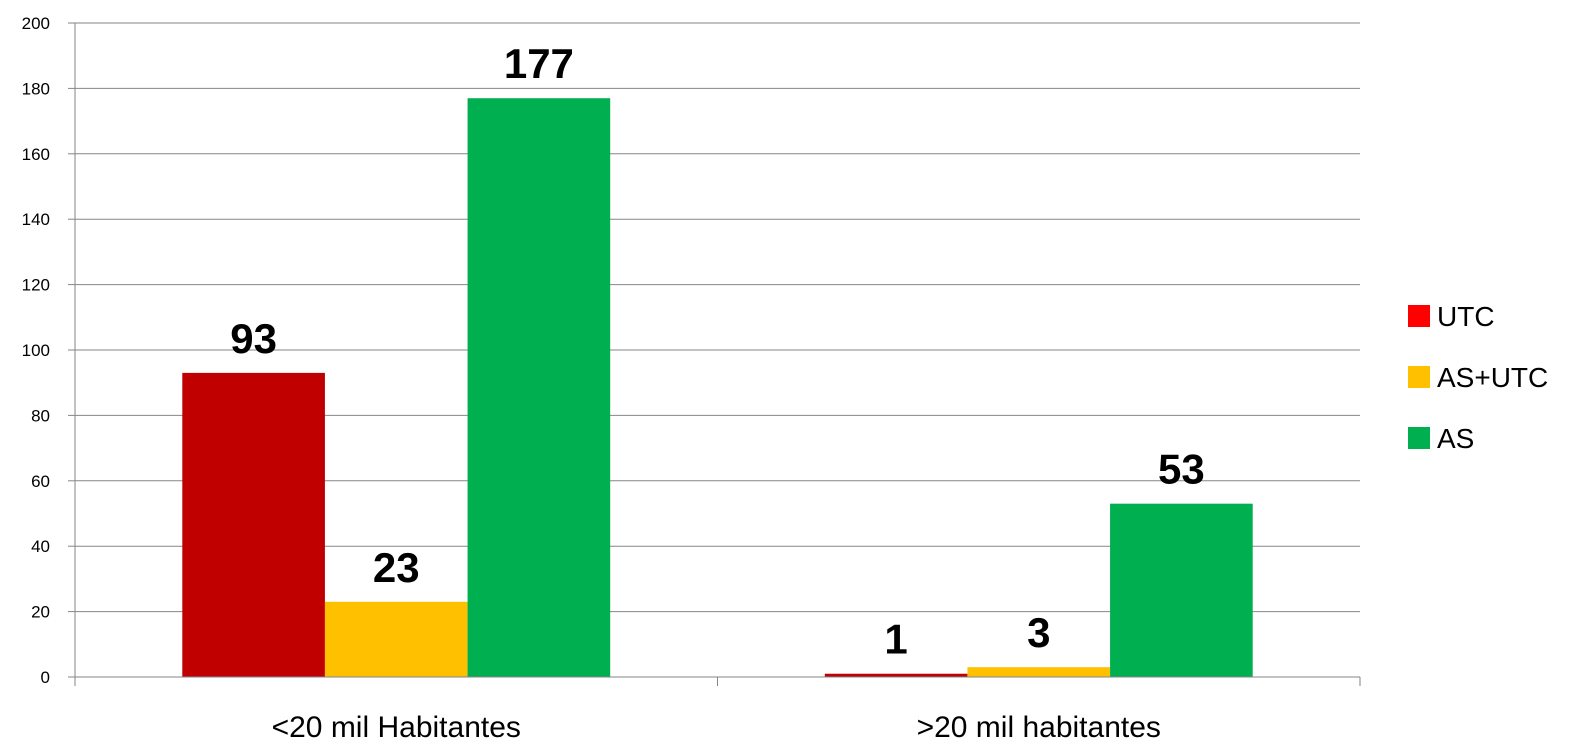 The image size is (1583, 748). What do you see at coordinates (36, 154) in the screenshot?
I see `y-tick-label: 160` at bounding box center [36, 154].